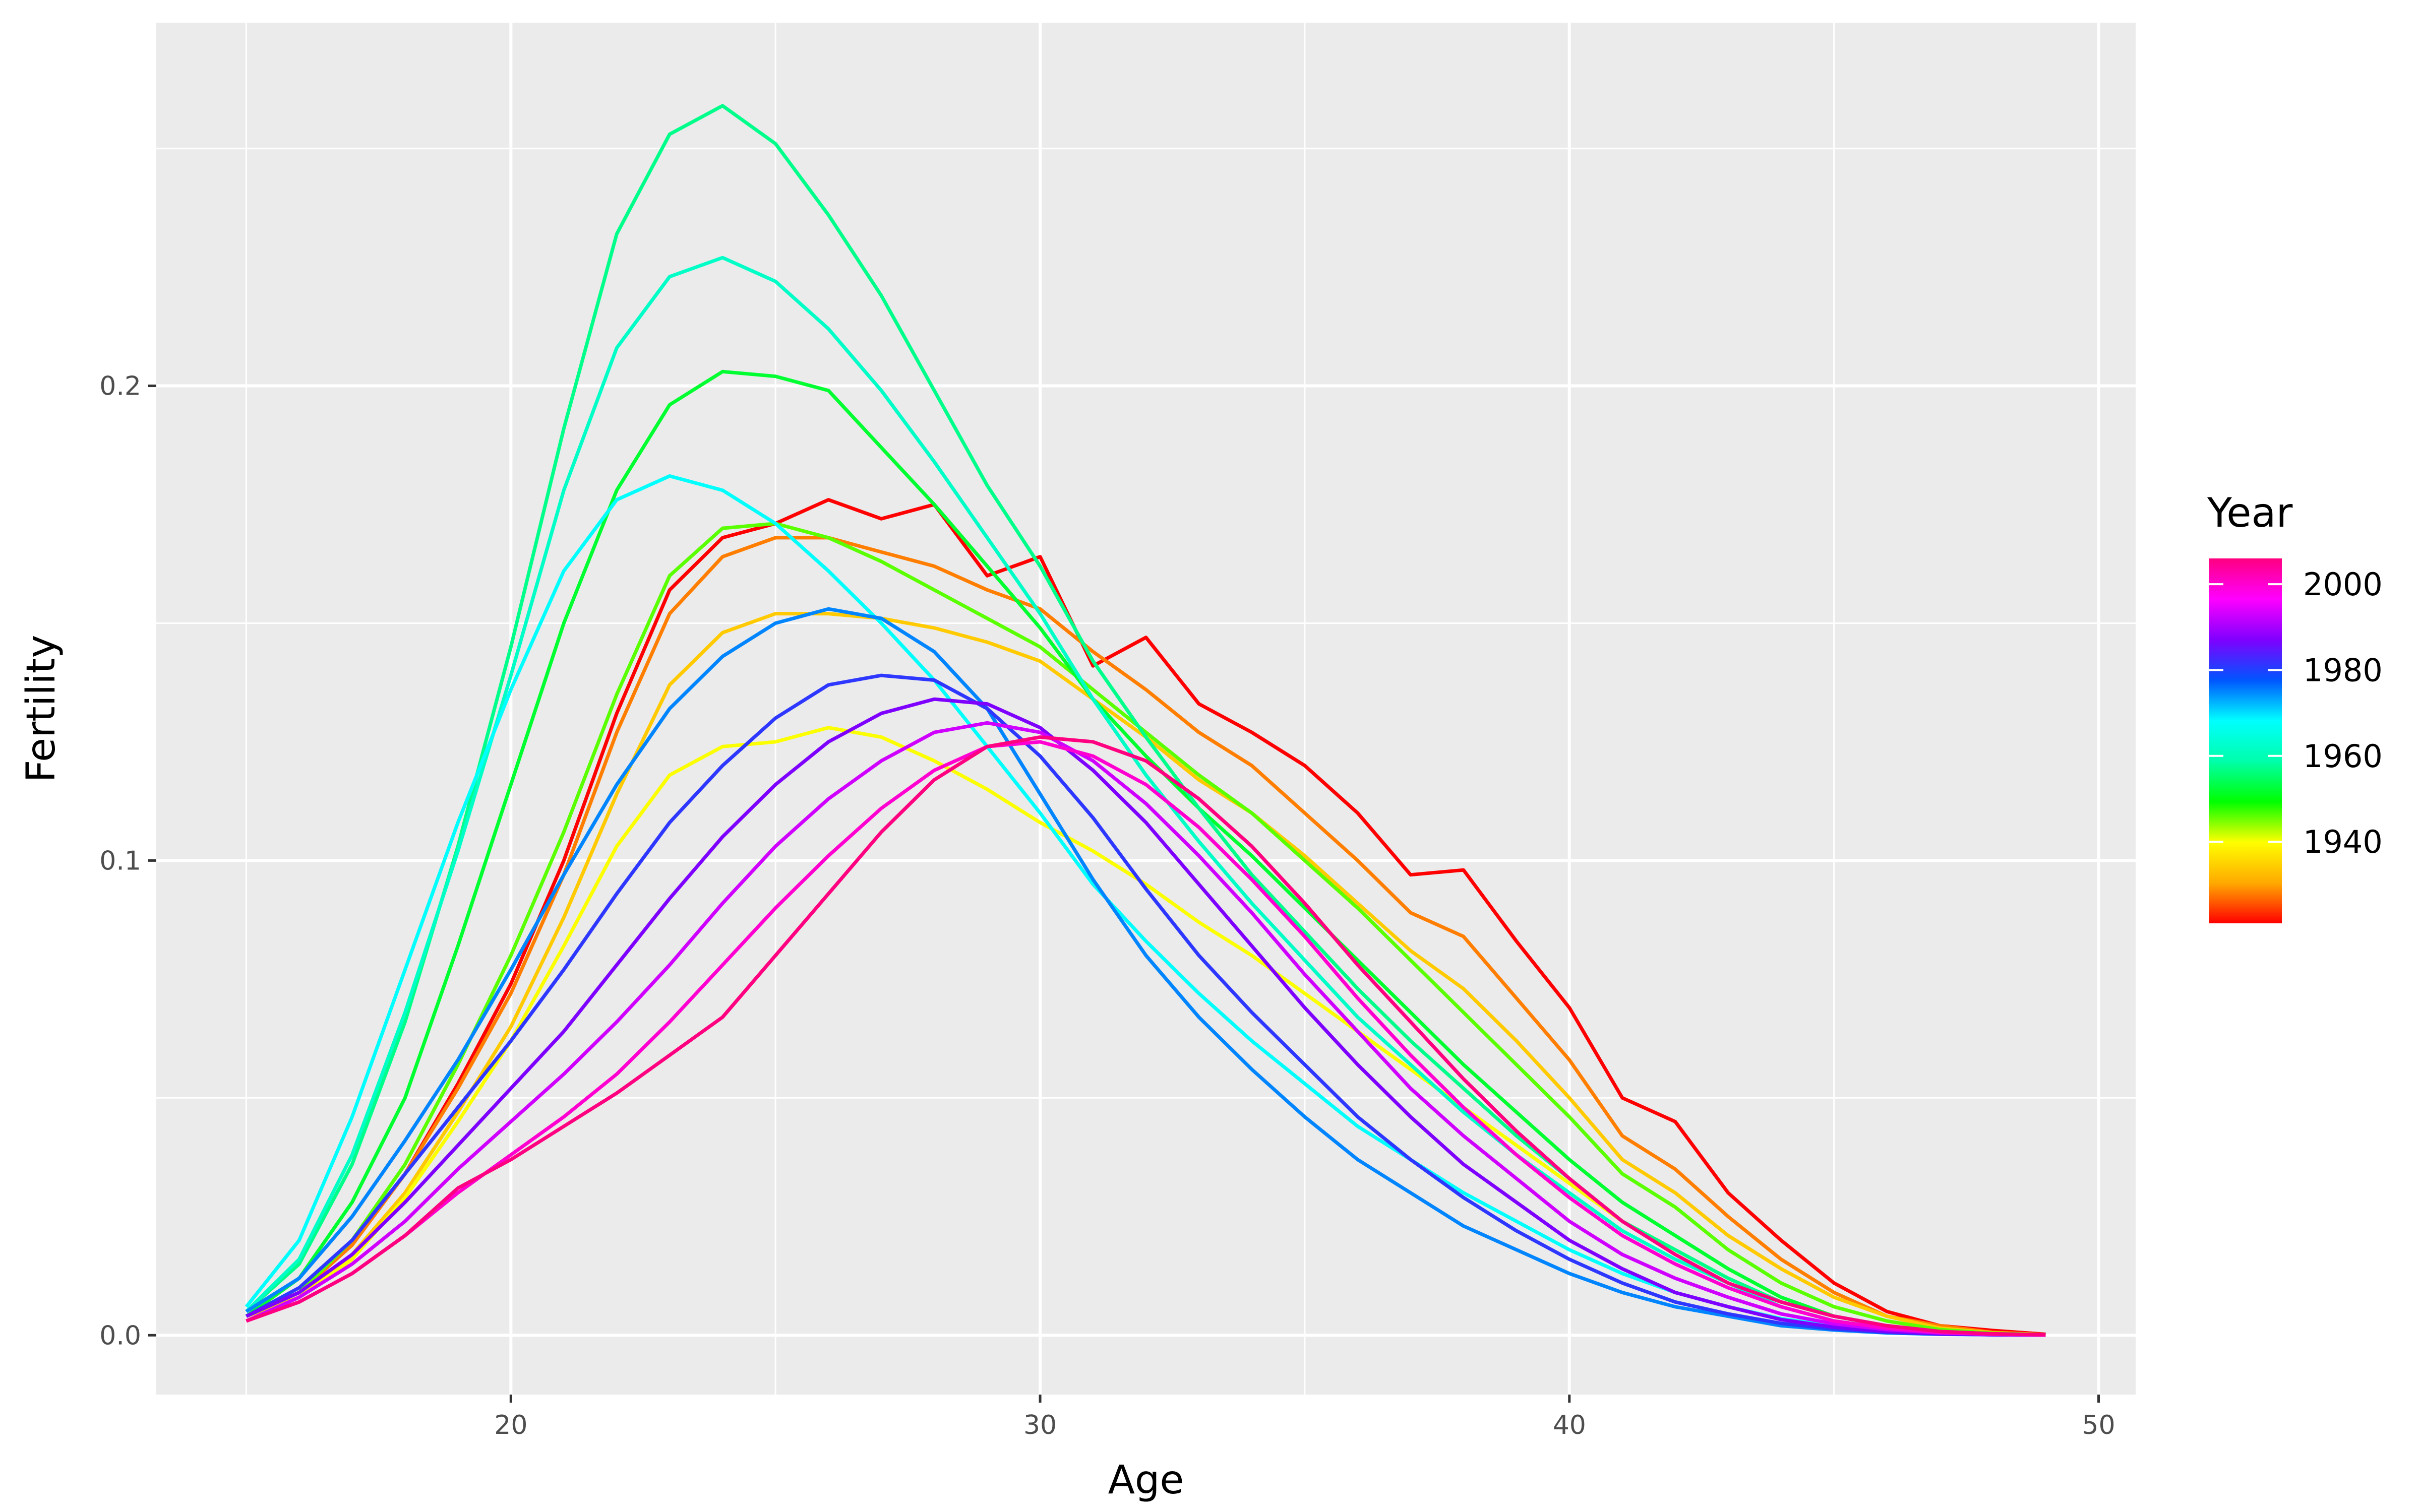 The width and height of the screenshot is (2420, 1512). I want to click on legend-tick-label: 2000, so click(2343, 584).